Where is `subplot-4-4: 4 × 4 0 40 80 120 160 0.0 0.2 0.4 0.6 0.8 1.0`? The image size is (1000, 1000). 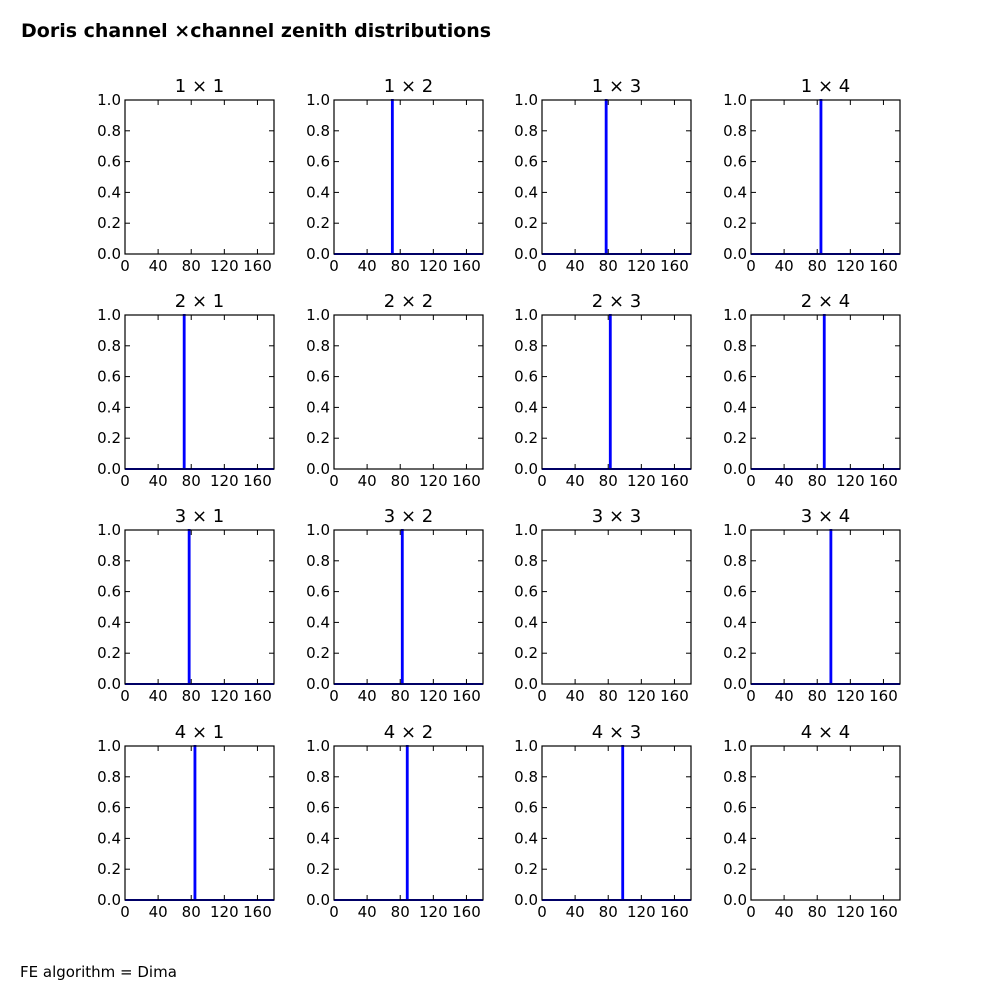
subplot-4-4: 4 × 4 0 40 80 120 160 0.0 0.2 0.4 0.6 0.8 1.0 is located at coordinates (812, 821).